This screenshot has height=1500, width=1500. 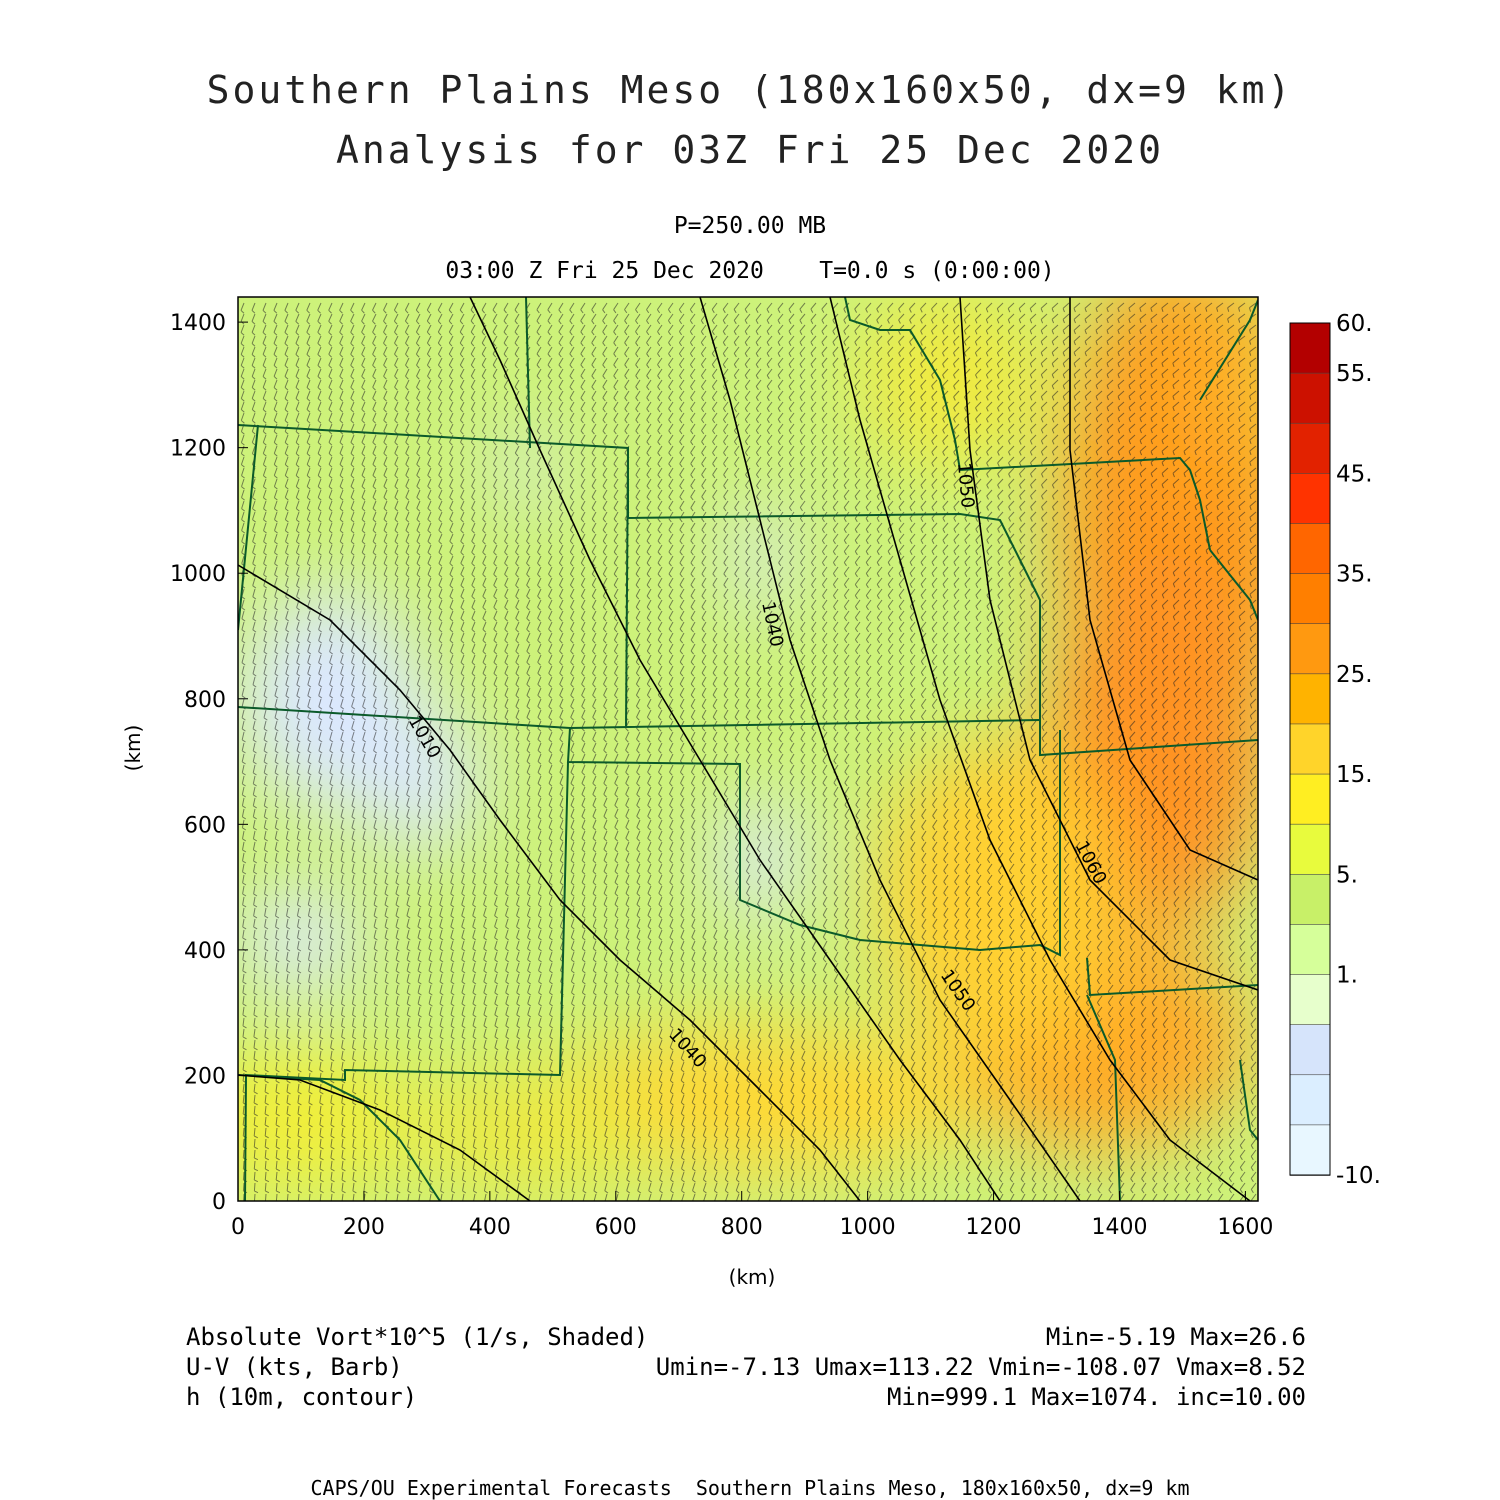 I want to click on x-tick-label: 1400, so click(x=1119, y=1227).